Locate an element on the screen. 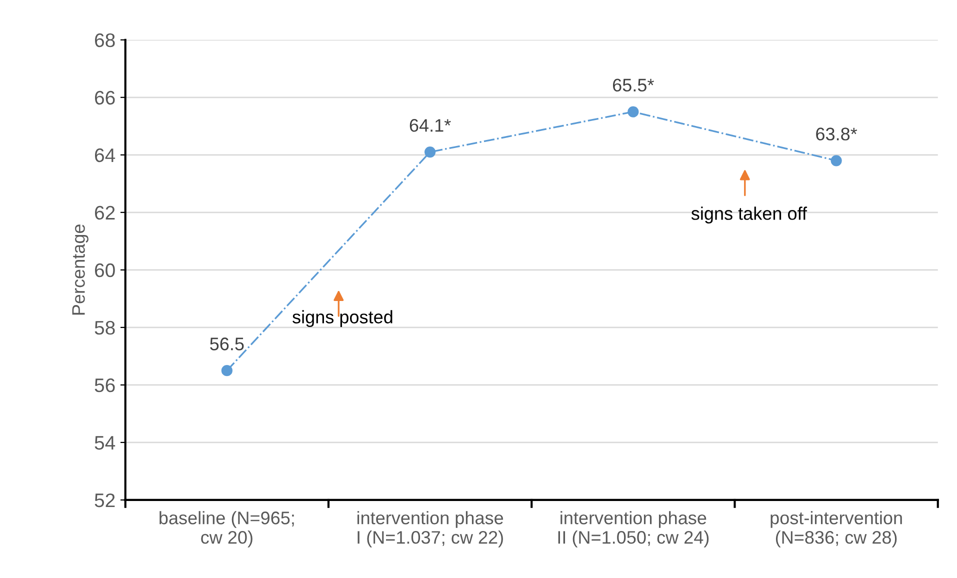 The height and width of the screenshot is (578, 957). x-tick-label: baseline (N=965; cw 20) is located at coordinates (227, 529).